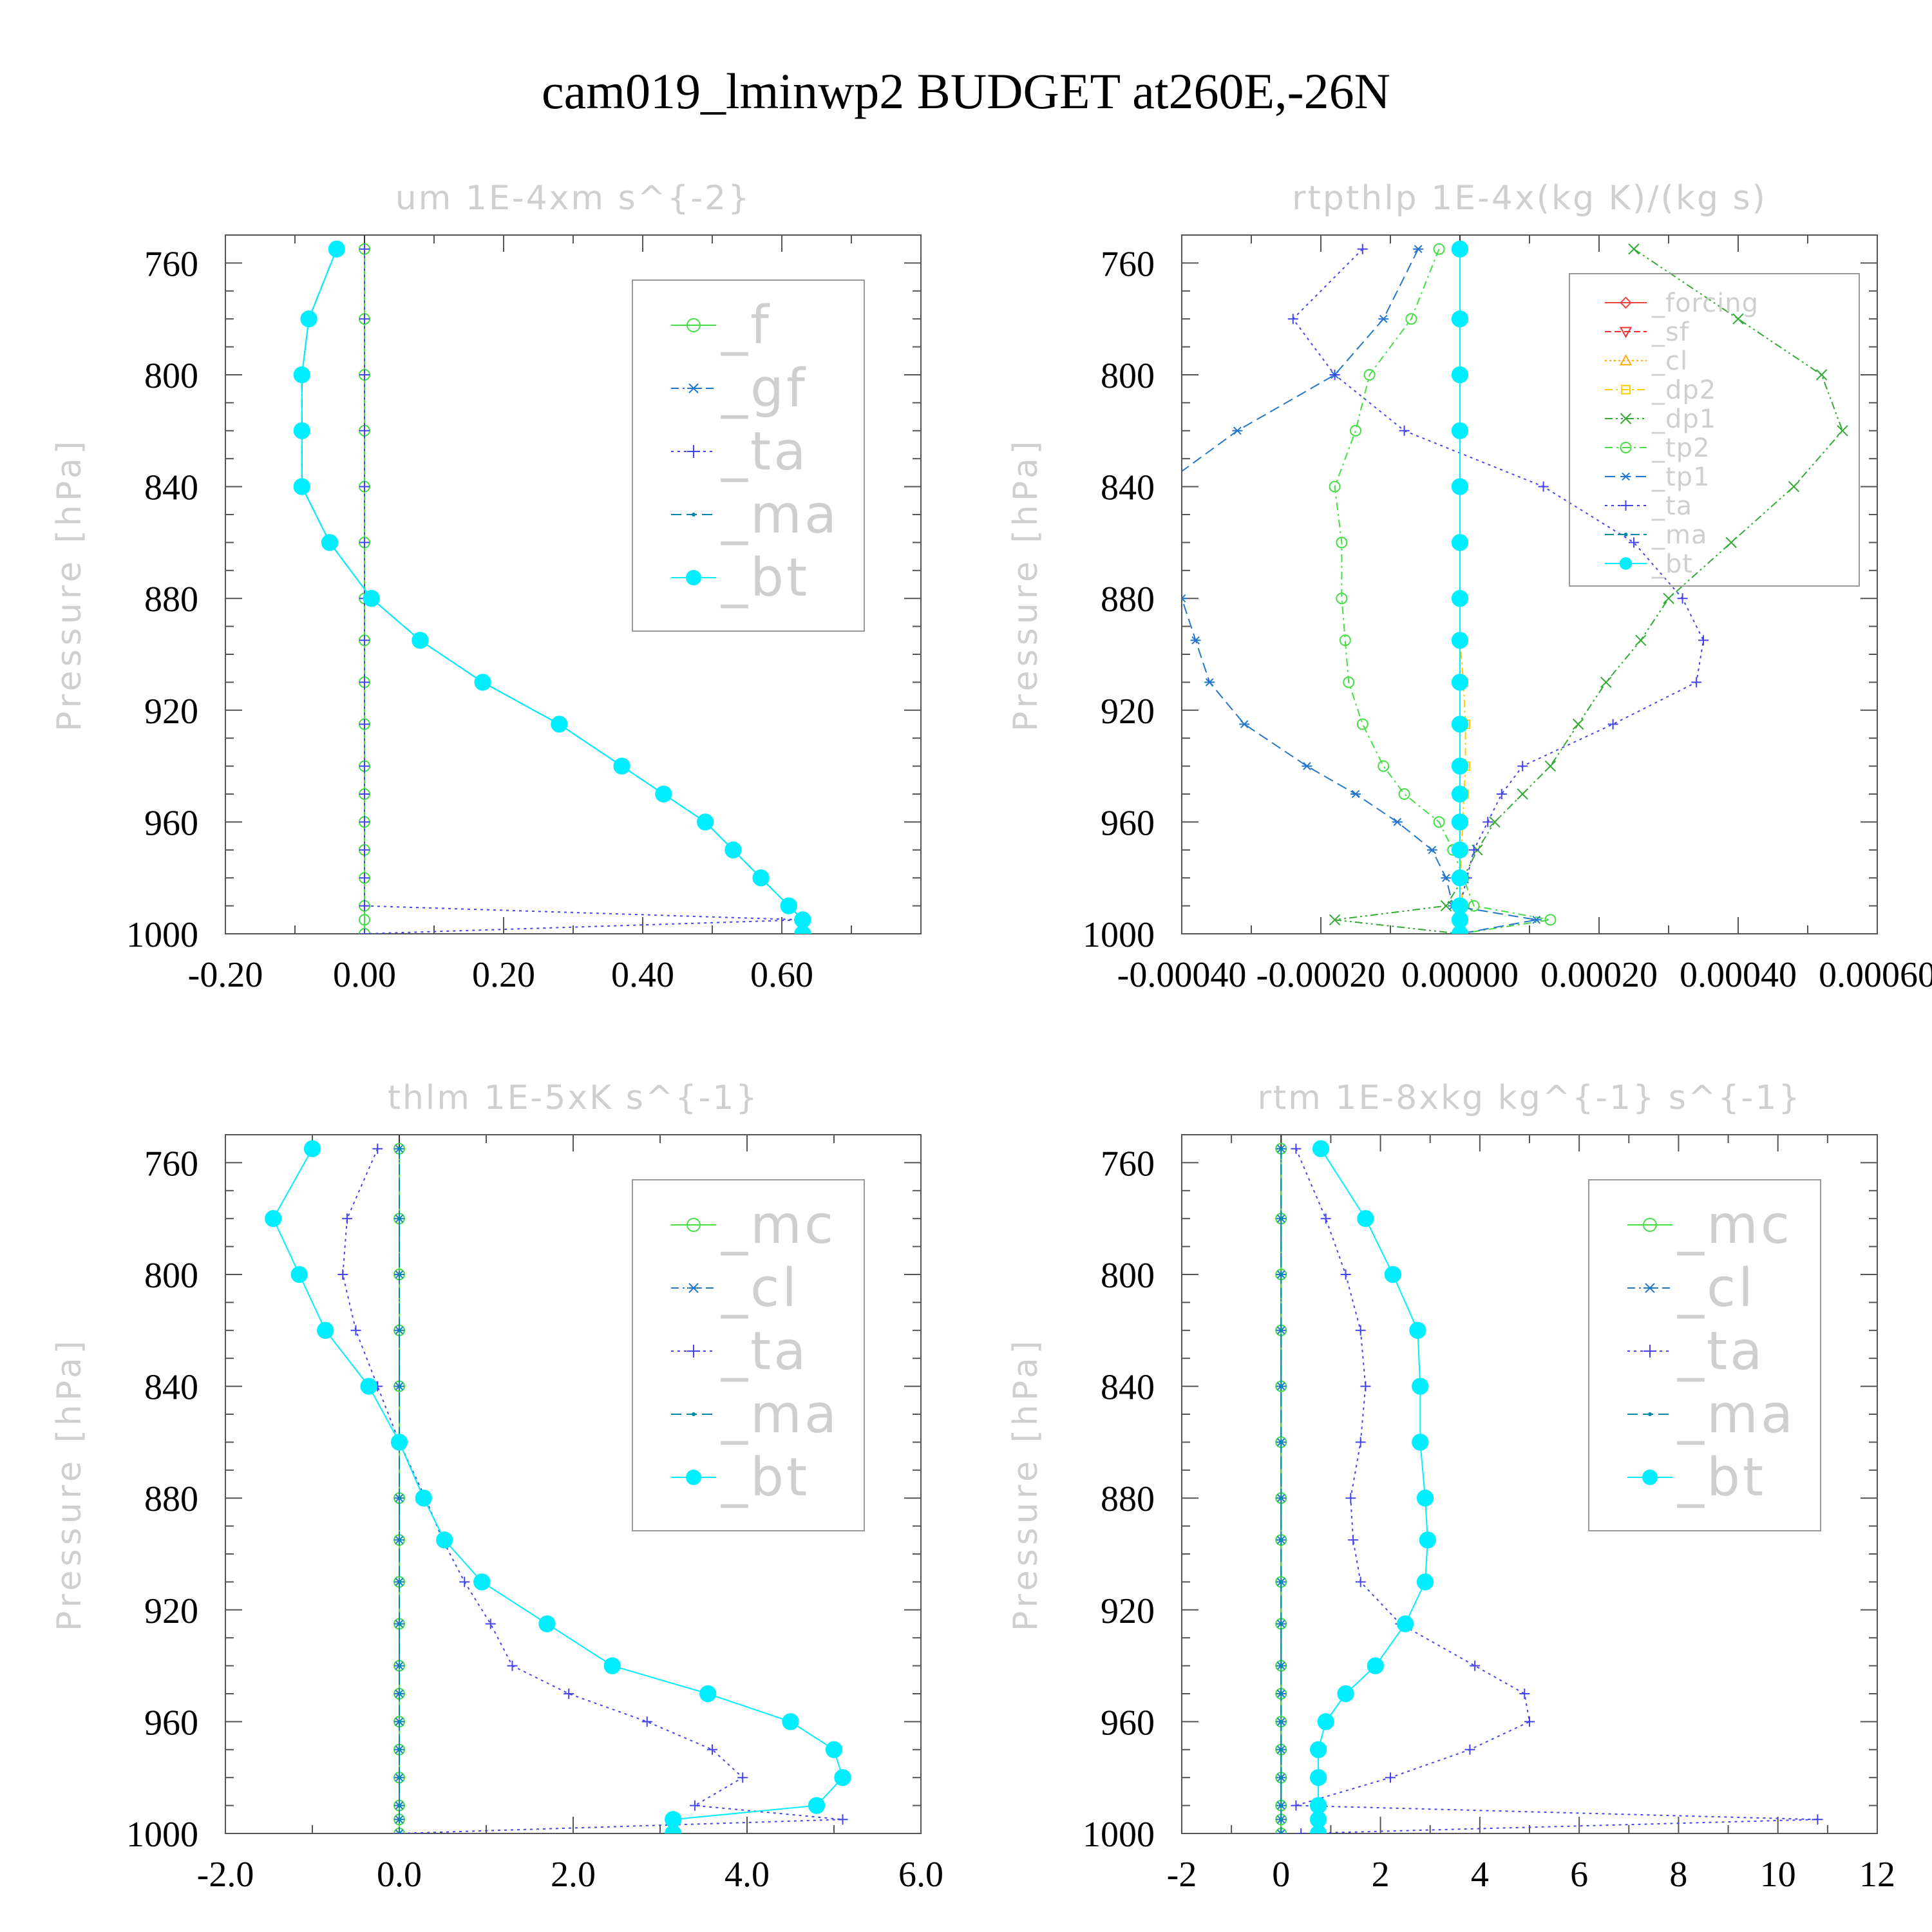  What do you see at coordinates (642, 975) in the screenshot?
I see `x-tick-label: 0.40` at bounding box center [642, 975].